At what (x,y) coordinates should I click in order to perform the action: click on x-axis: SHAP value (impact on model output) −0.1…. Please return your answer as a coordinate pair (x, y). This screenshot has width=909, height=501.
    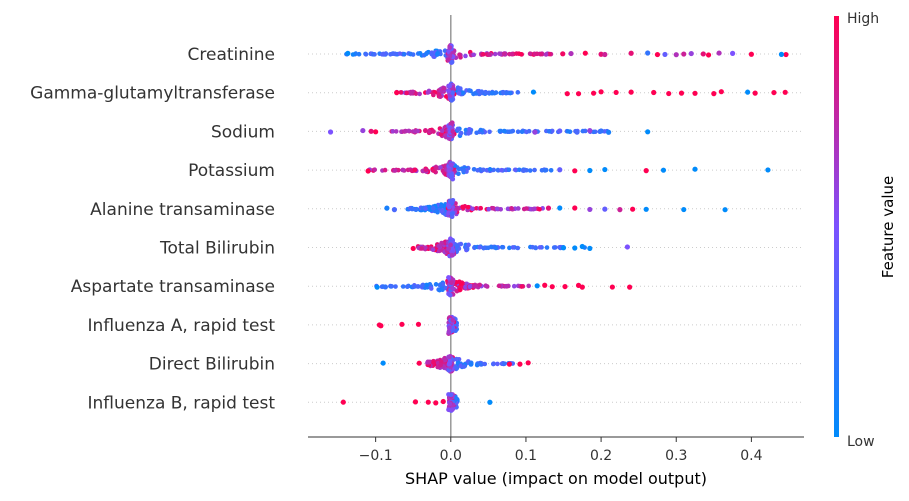
    Looking at the image, I should click on (556, 462).